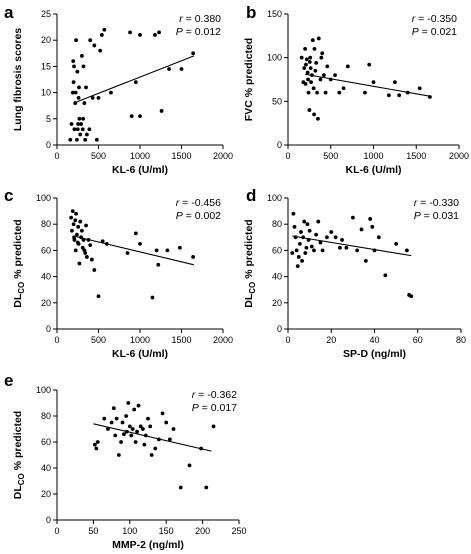 The height and width of the screenshot is (554, 471). Describe the element at coordinates (252, 288) in the screenshot. I see `y-axis-label-subscript: CO` at that location.